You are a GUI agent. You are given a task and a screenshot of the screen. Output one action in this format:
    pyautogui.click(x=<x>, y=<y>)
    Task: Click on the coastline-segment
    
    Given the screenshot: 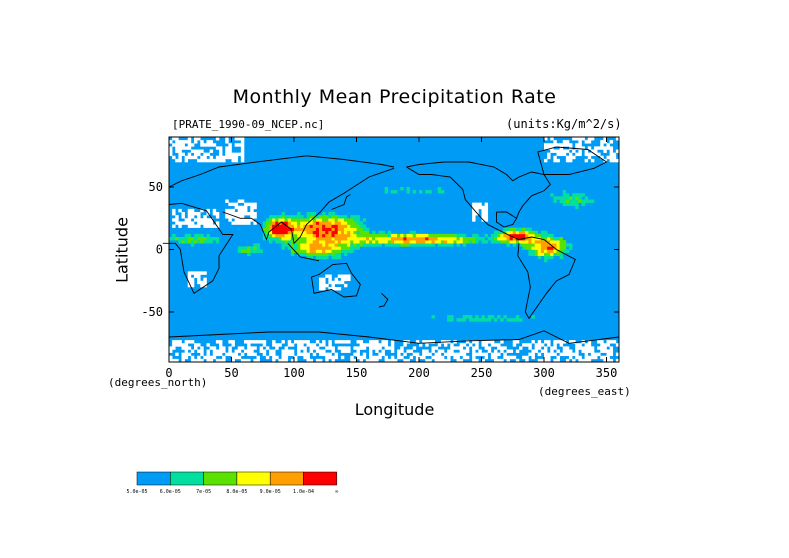 What is the action you would take?
    pyautogui.click(x=394, y=337)
    